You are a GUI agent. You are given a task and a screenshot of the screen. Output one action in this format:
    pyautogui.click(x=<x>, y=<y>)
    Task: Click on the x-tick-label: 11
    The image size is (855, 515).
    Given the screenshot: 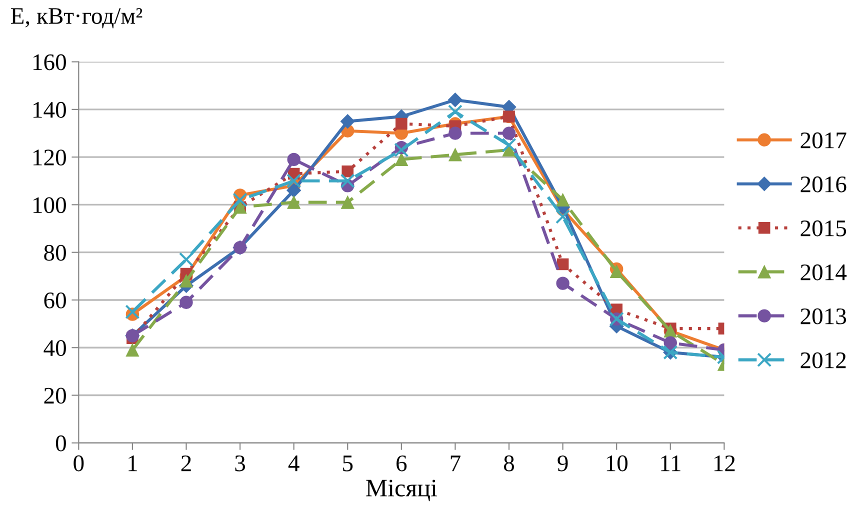 What is the action you would take?
    pyautogui.click(x=670, y=464)
    